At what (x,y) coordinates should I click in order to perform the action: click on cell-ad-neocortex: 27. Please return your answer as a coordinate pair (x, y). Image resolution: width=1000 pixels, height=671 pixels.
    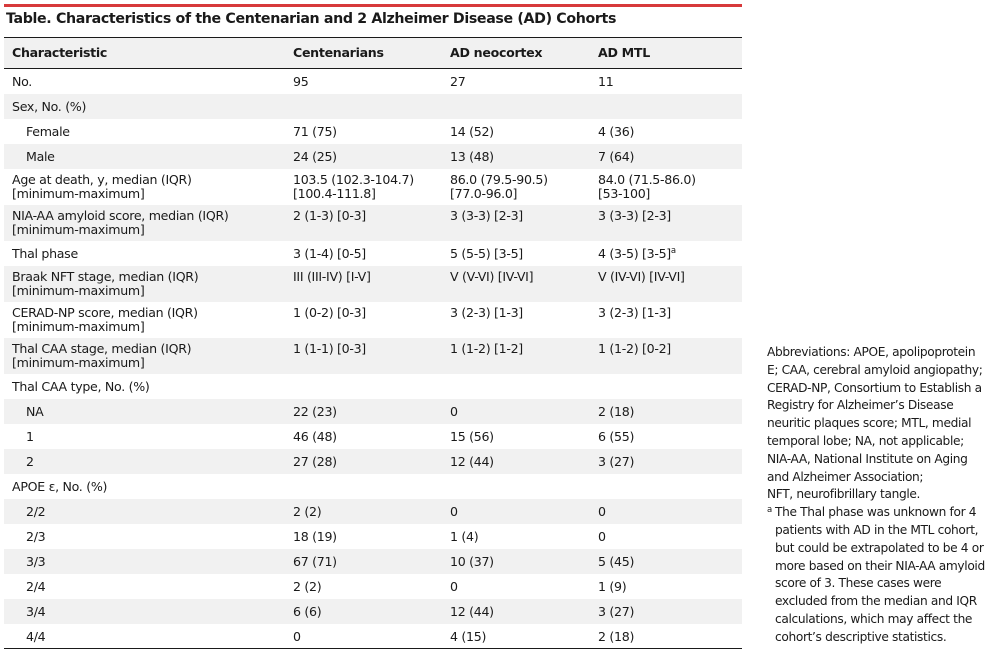
    Looking at the image, I should click on (458, 81).